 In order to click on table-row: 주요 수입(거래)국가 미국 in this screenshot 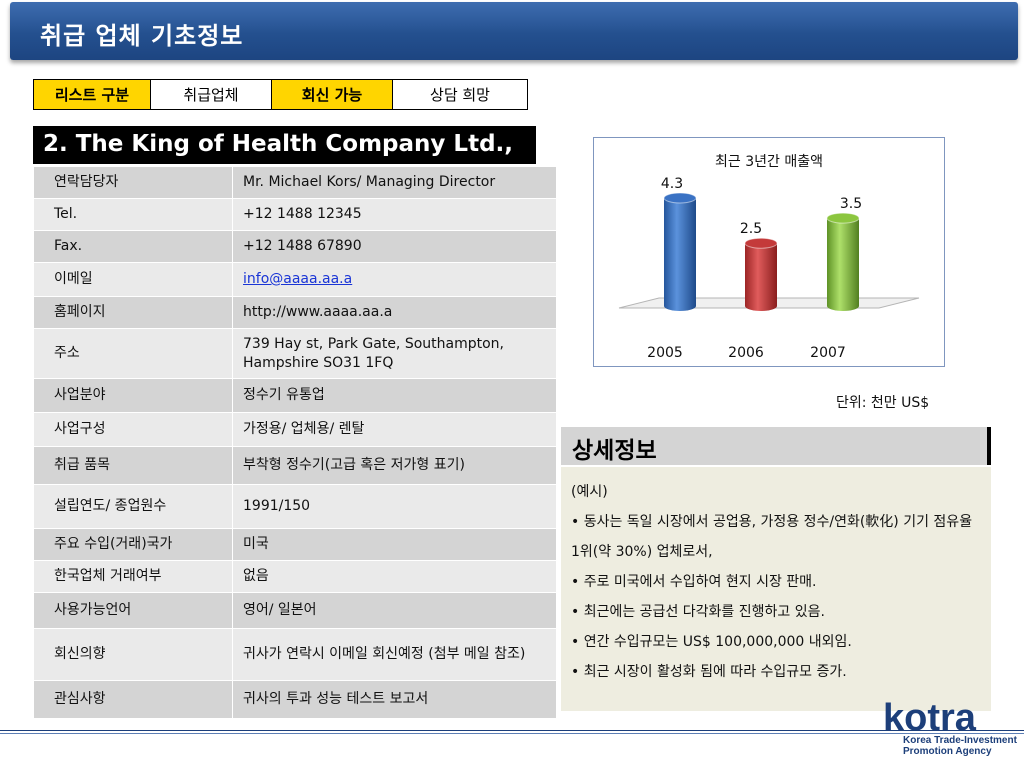, I will do `click(295, 544)`.